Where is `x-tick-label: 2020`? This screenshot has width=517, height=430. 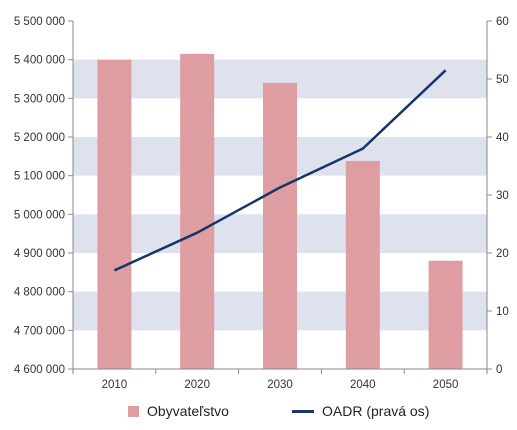
x-tick-label: 2020 is located at coordinates (197, 385).